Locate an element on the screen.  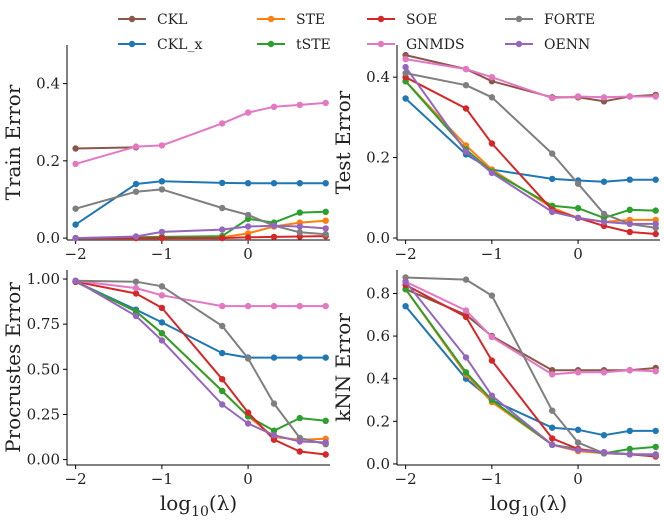
legend-label: FORTE is located at coordinates (569, 20).